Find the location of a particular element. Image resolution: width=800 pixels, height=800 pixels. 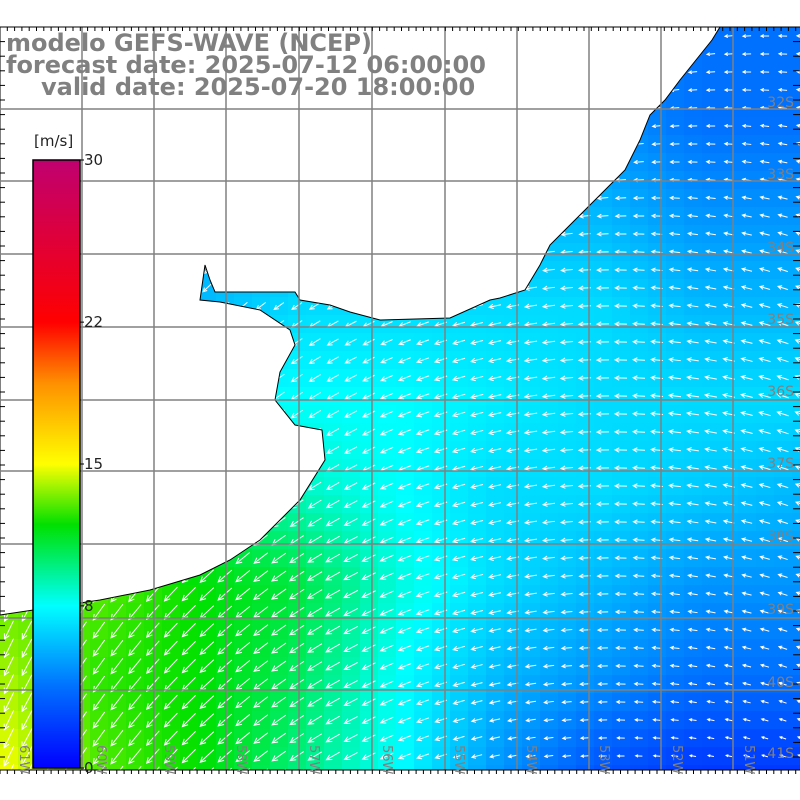

longitude-label: 55W is located at coordinates (458, 760).